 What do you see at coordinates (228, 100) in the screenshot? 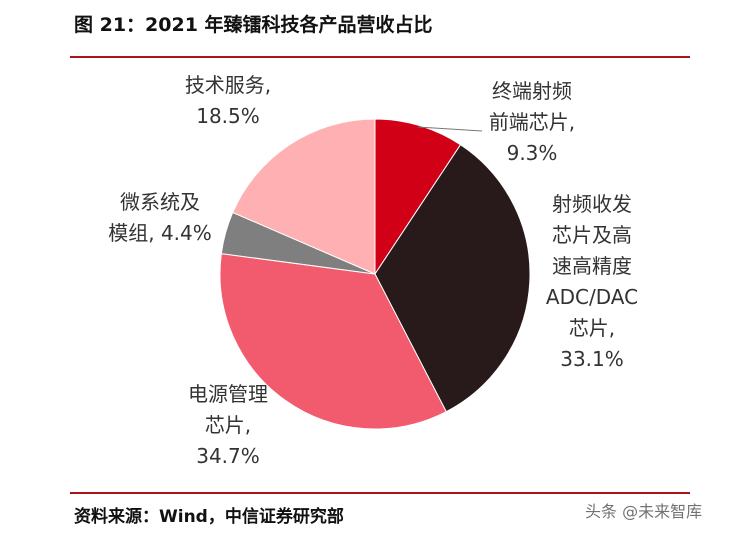
I see `slice-label-5: 技术服务, 18.5%` at bounding box center [228, 100].